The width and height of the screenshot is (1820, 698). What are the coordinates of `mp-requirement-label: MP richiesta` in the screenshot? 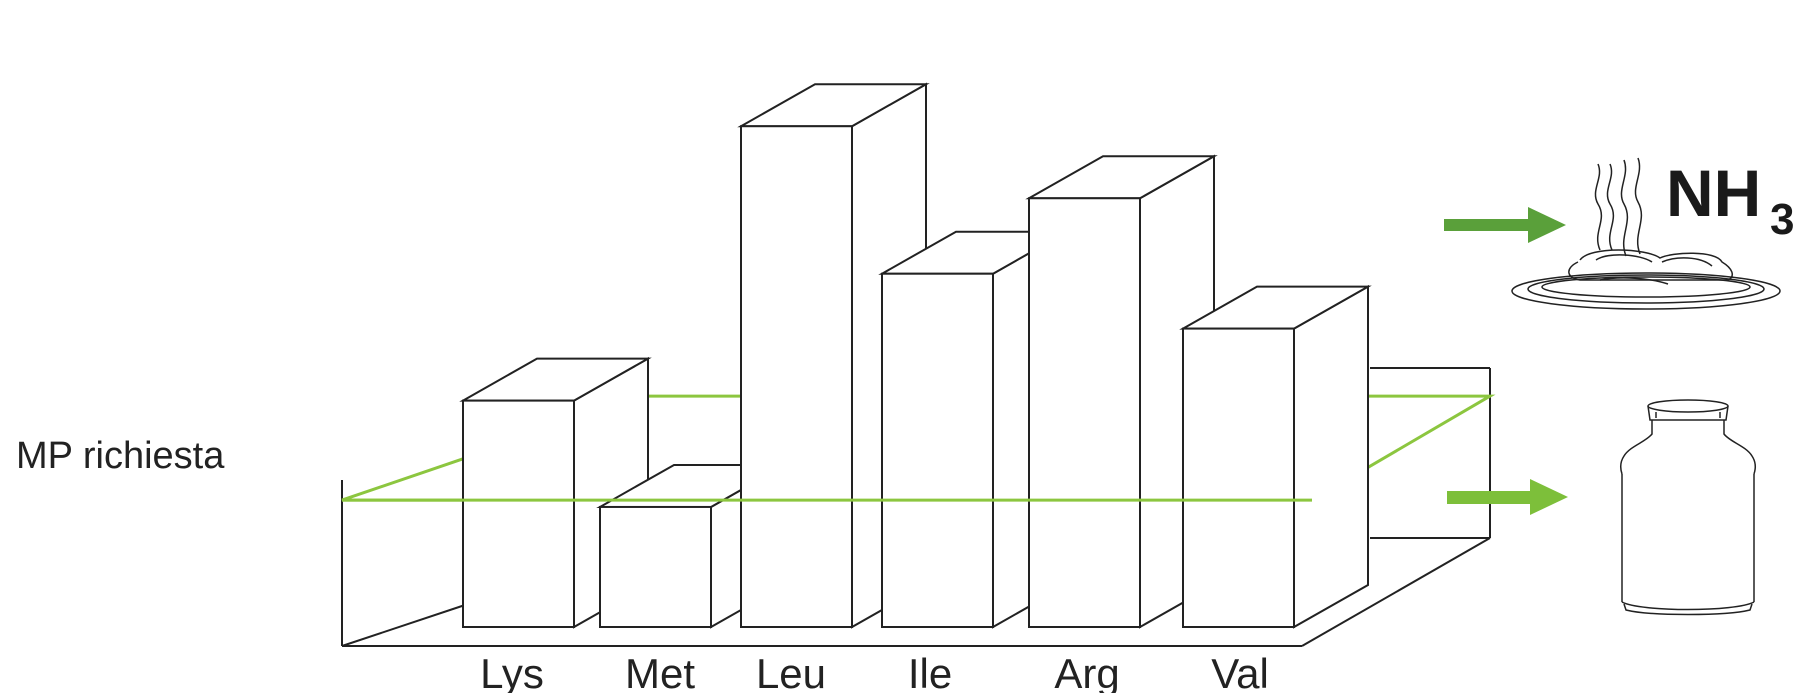 It's located at (120, 456).